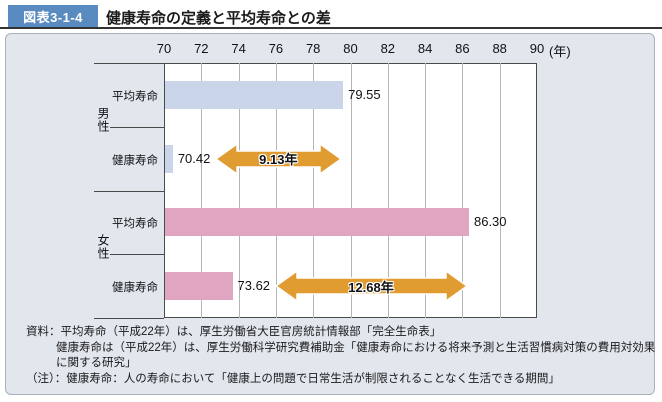 This screenshot has width=662, height=402. Describe the element at coordinates (364, 94) in the screenshot. I see `value-label-male-average-lifespan: 79.55` at that location.